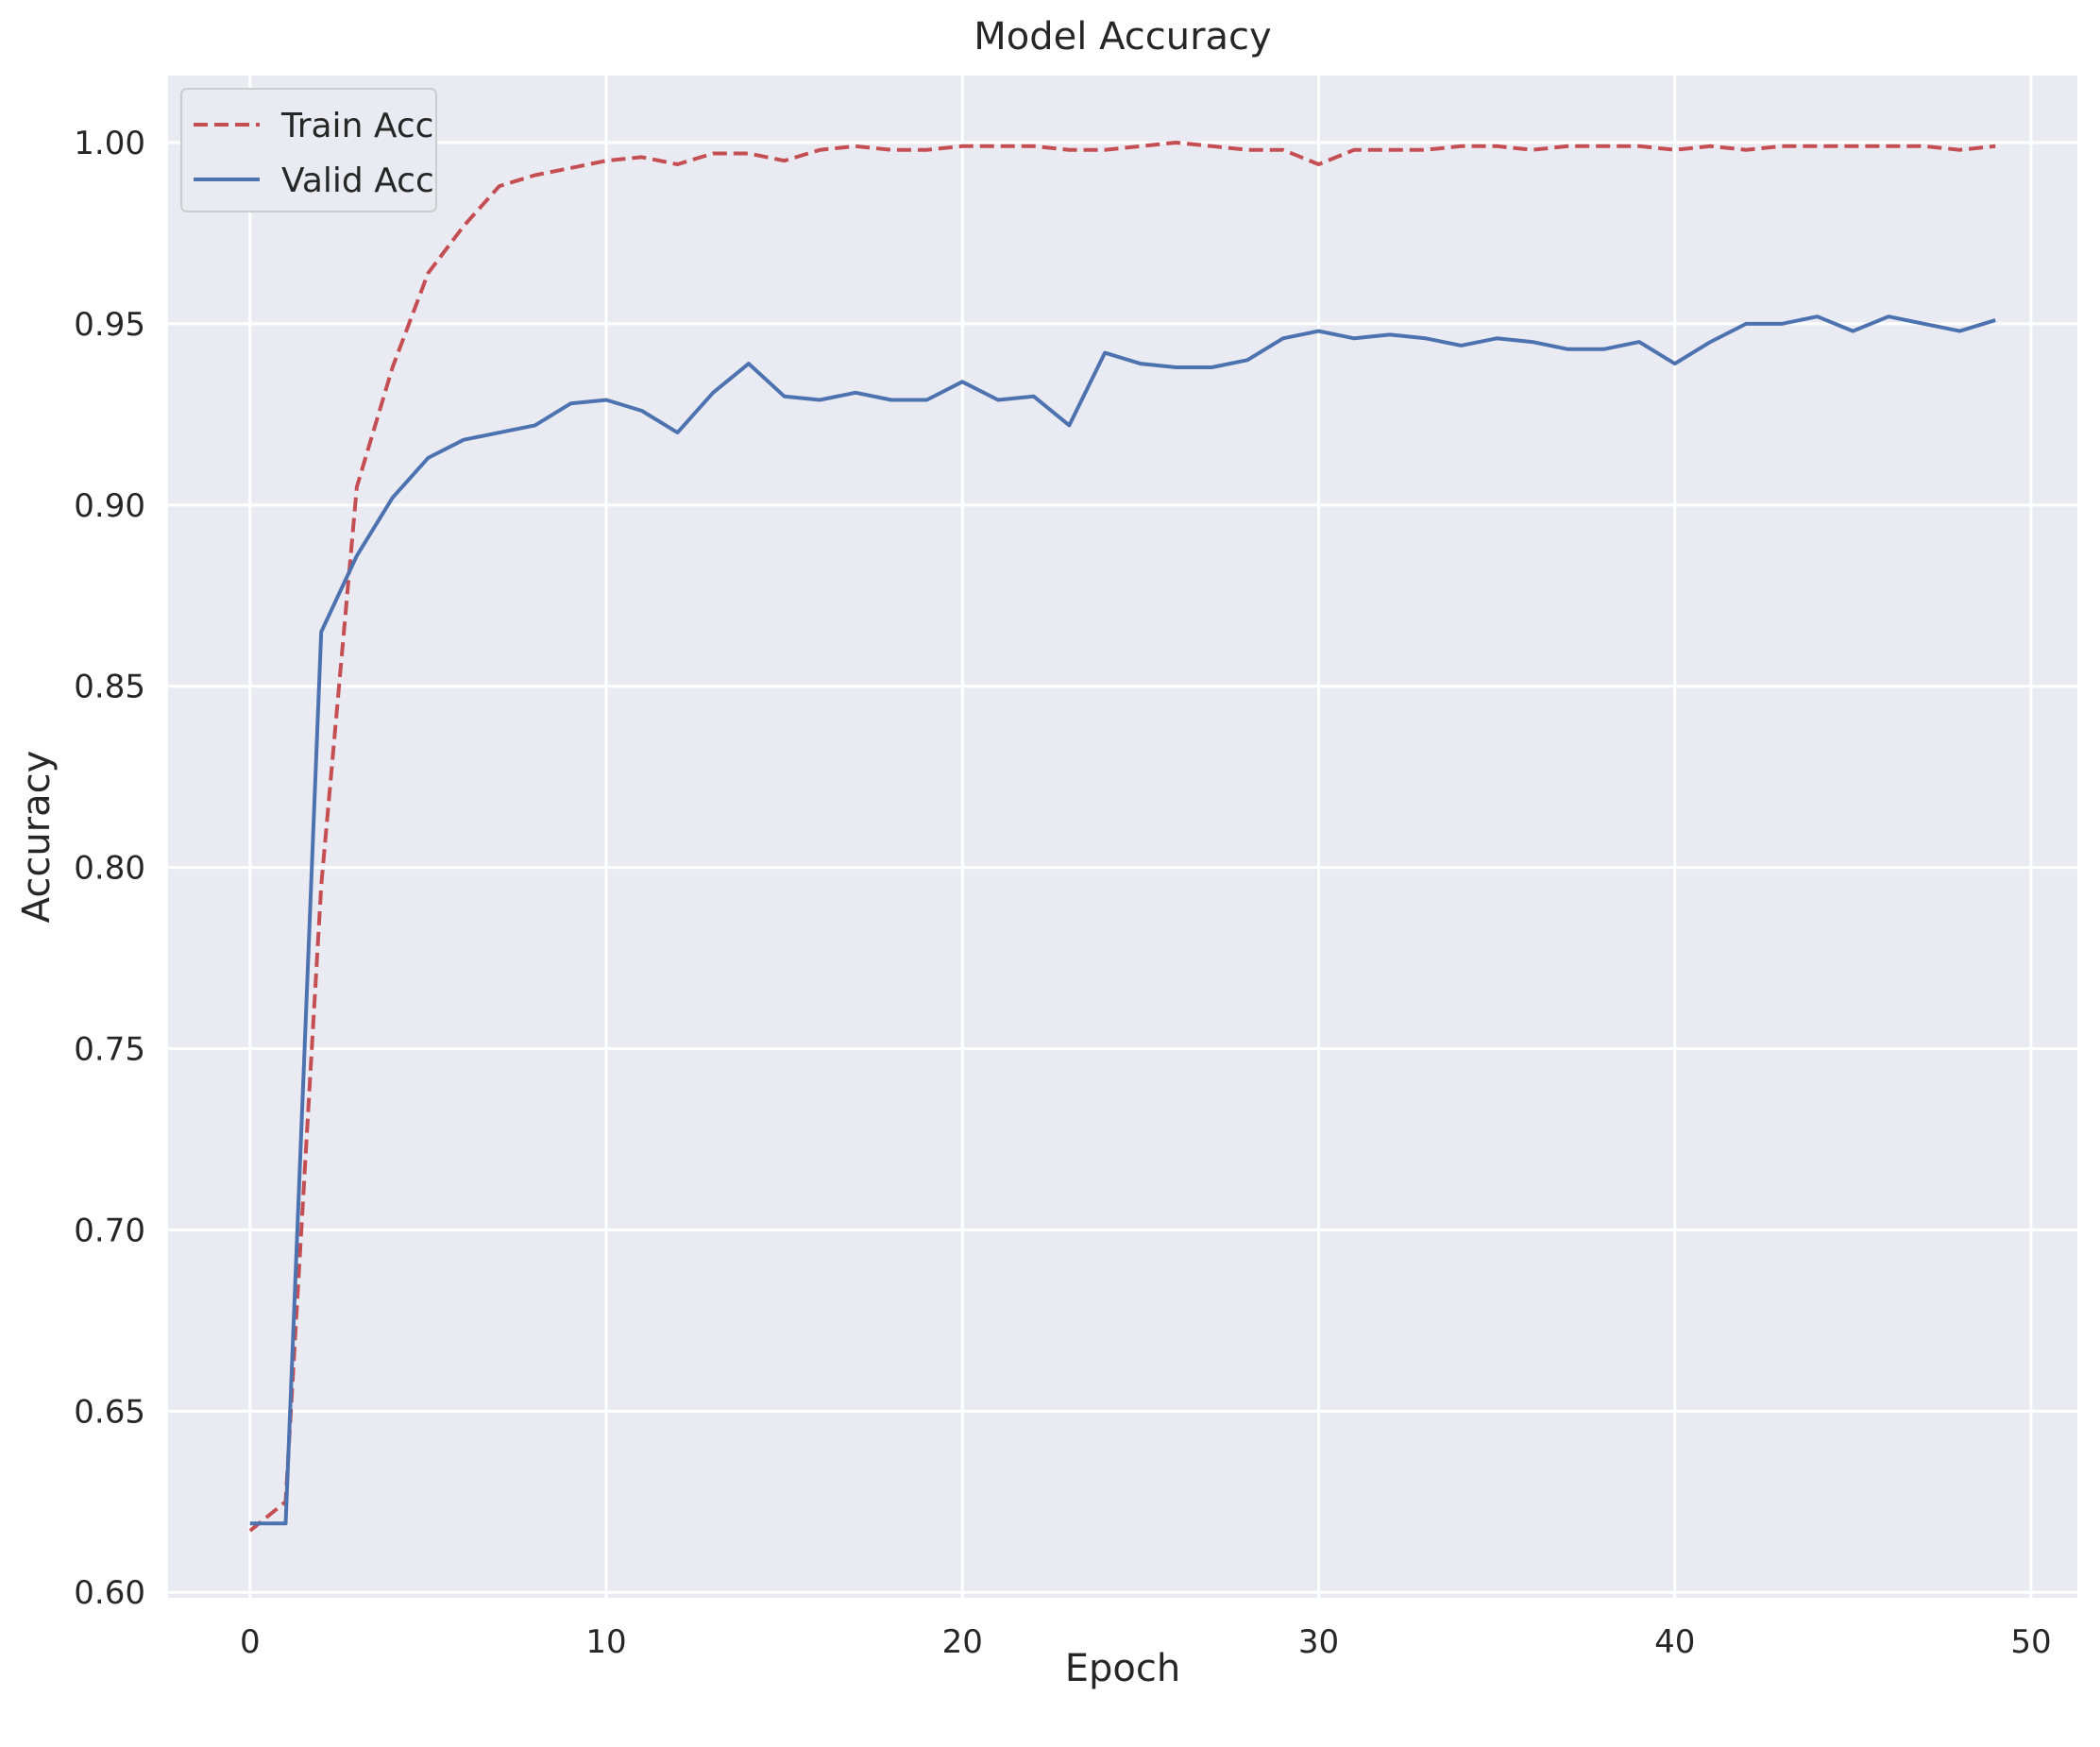  What do you see at coordinates (308, 150) in the screenshot?
I see `legend: Train Acc Valid Acc` at bounding box center [308, 150].